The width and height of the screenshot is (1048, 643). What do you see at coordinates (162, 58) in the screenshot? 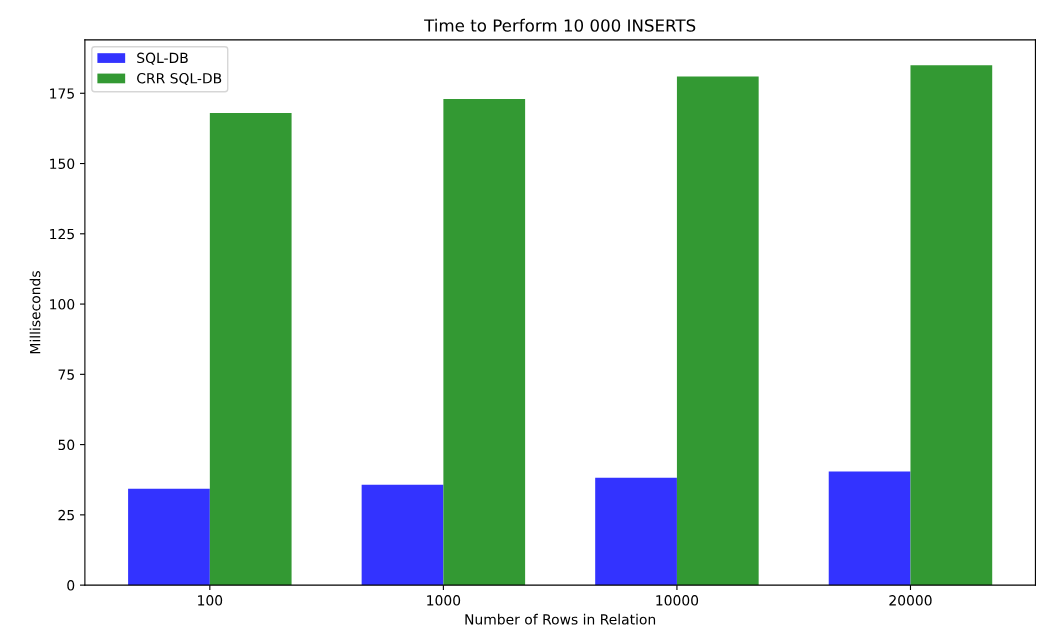
I see `legend-label: SQL-DB` at bounding box center [162, 58].